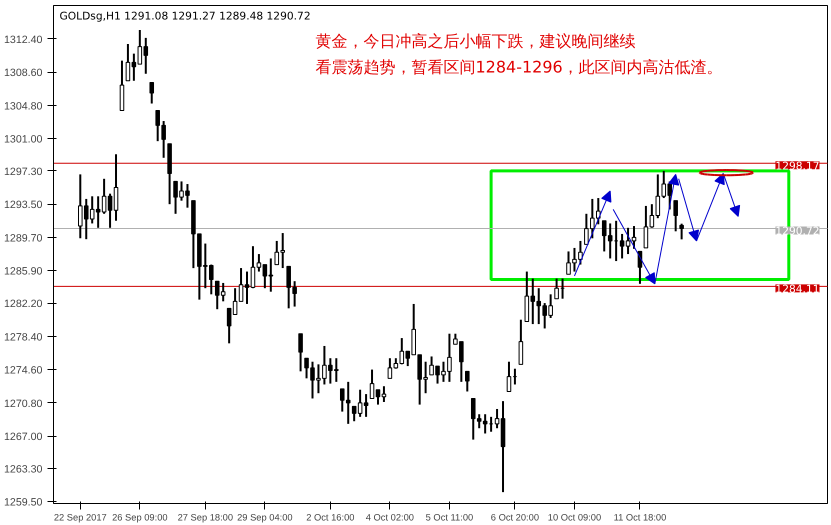 This screenshot has width=831, height=525. Describe the element at coordinates (23, 502) in the screenshot. I see `y-tick-label: 1259.50` at that location.